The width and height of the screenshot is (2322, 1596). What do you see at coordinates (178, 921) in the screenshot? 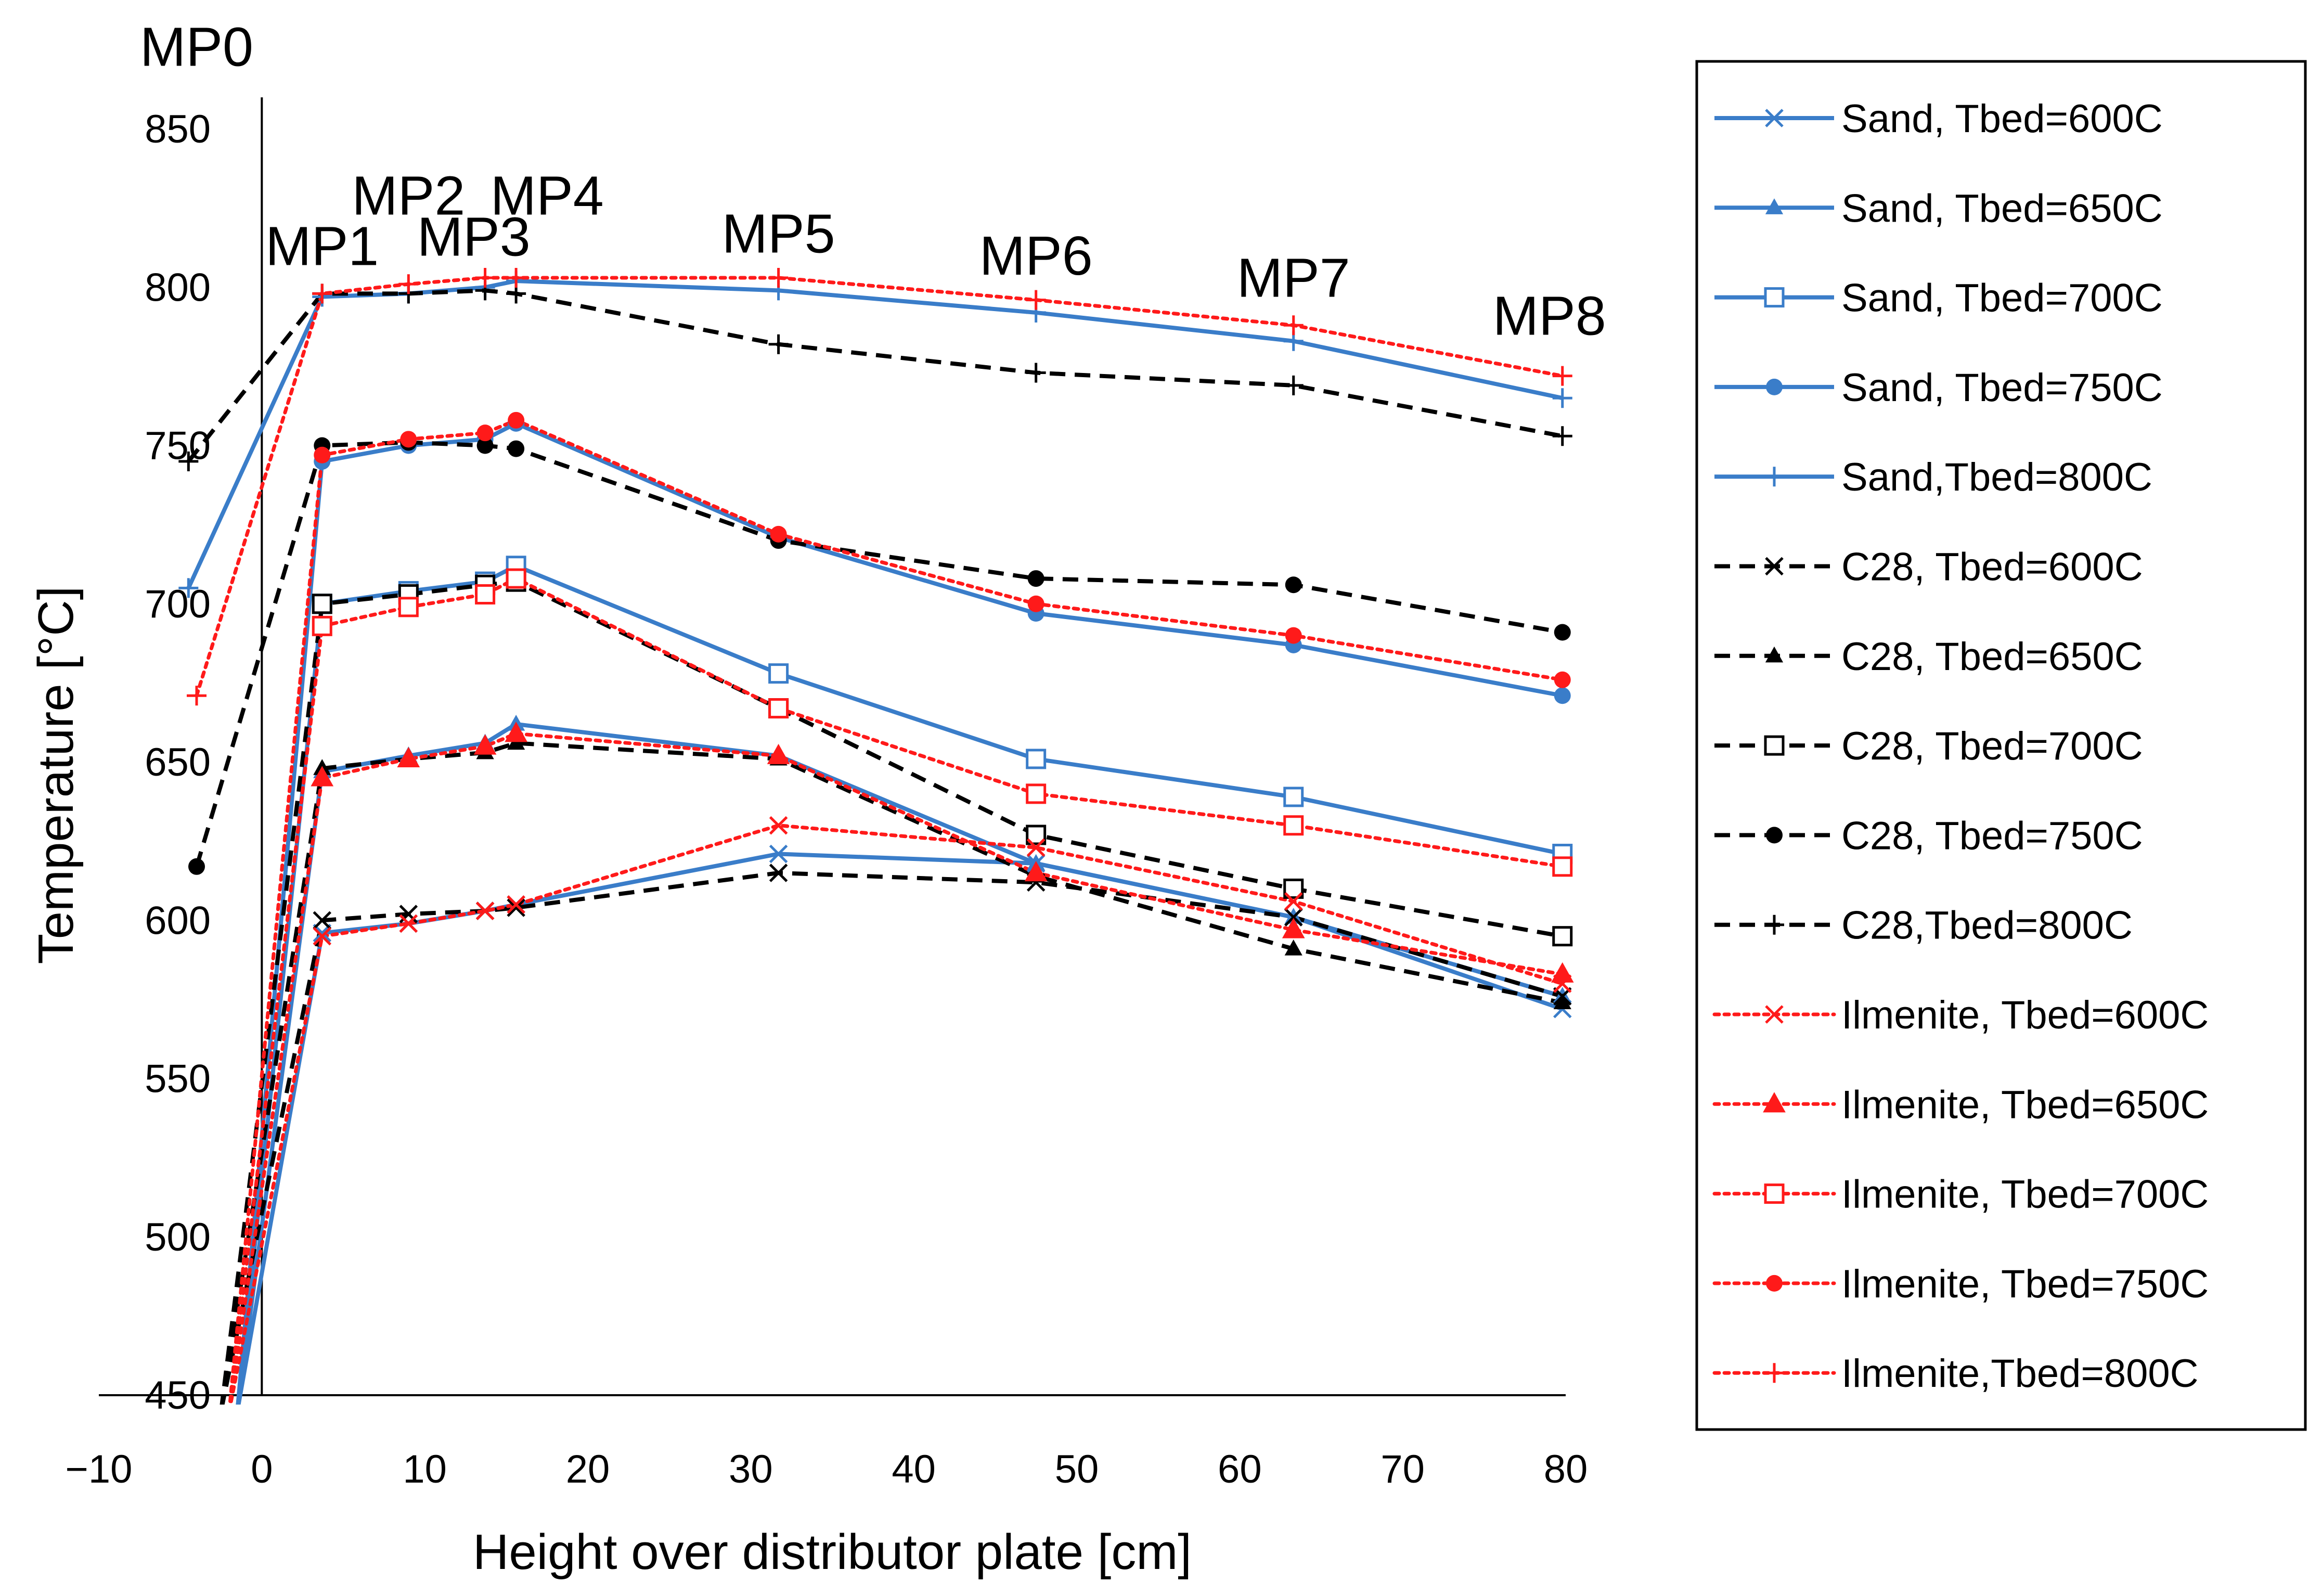
I see `y-tick-label: 600` at bounding box center [178, 921].